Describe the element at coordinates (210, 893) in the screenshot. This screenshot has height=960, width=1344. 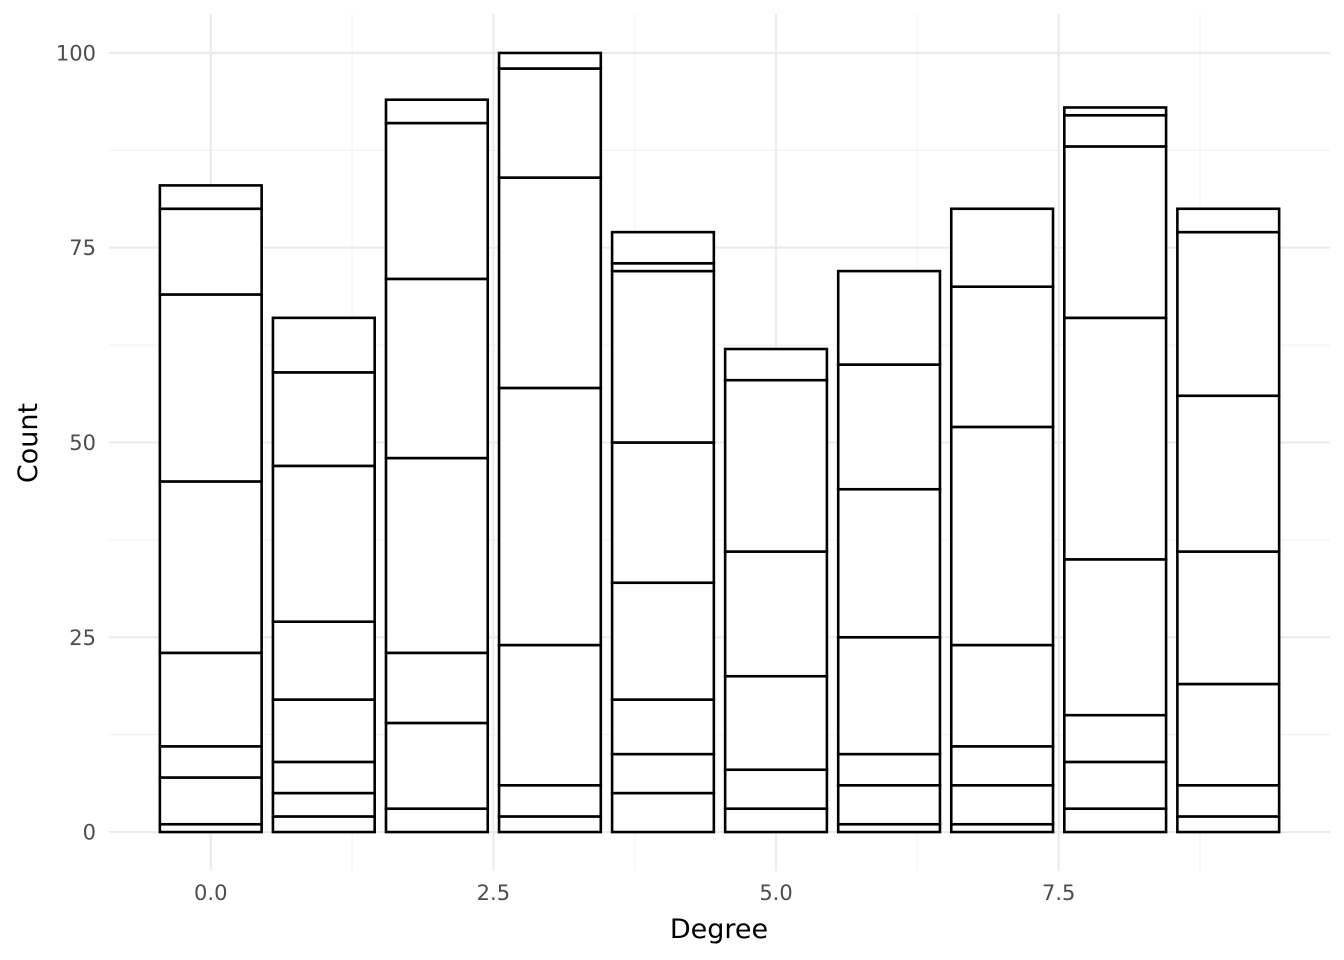
I see `x-tick-label: 0.0` at that location.